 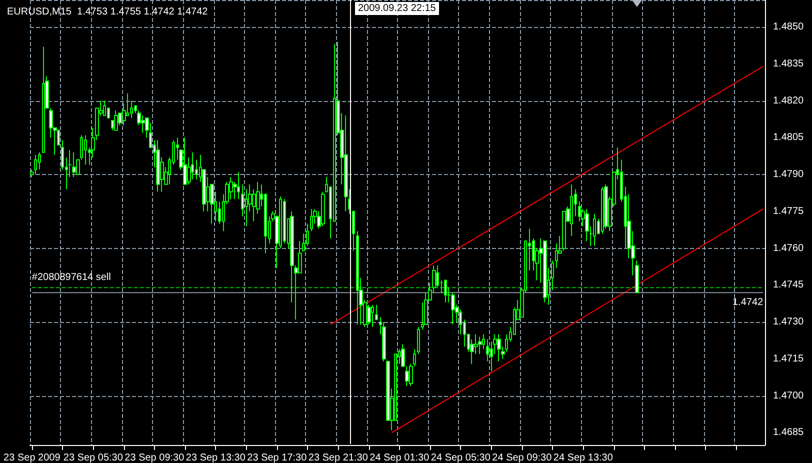 I want to click on x-tick-label: 23 Sep 21:30, so click(x=338, y=457).